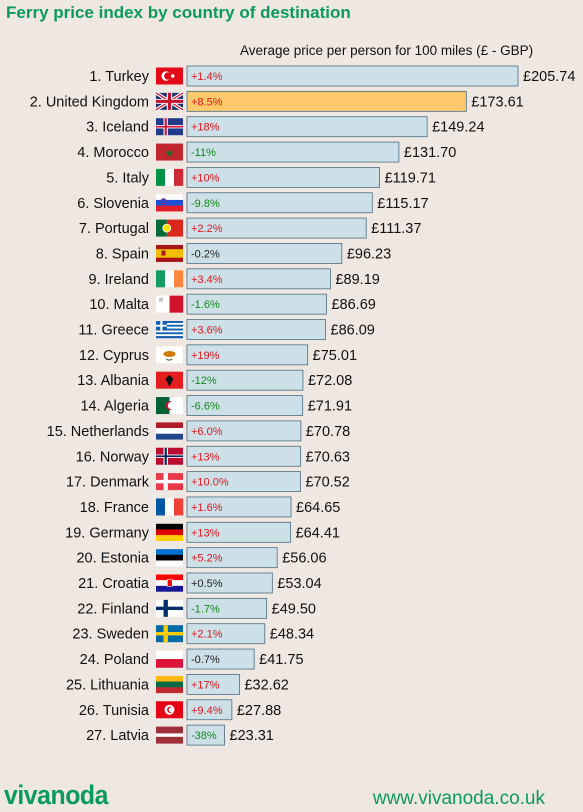 This screenshot has height=812, width=583. What do you see at coordinates (330, 407) in the screenshot?
I see `value-label: £71.91` at bounding box center [330, 407].